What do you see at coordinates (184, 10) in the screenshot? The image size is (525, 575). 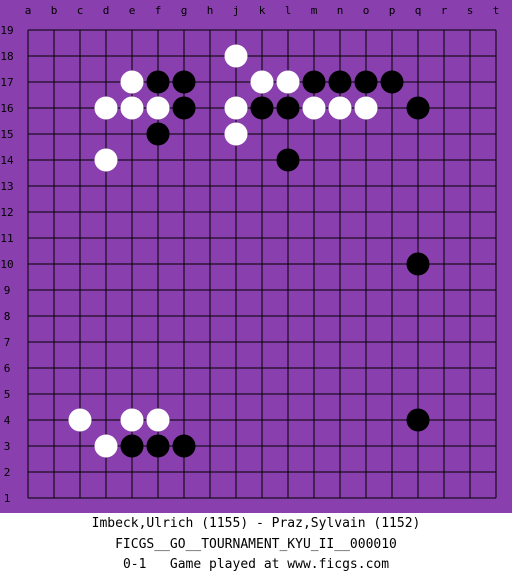 I see `column-label: g` at bounding box center [184, 10].